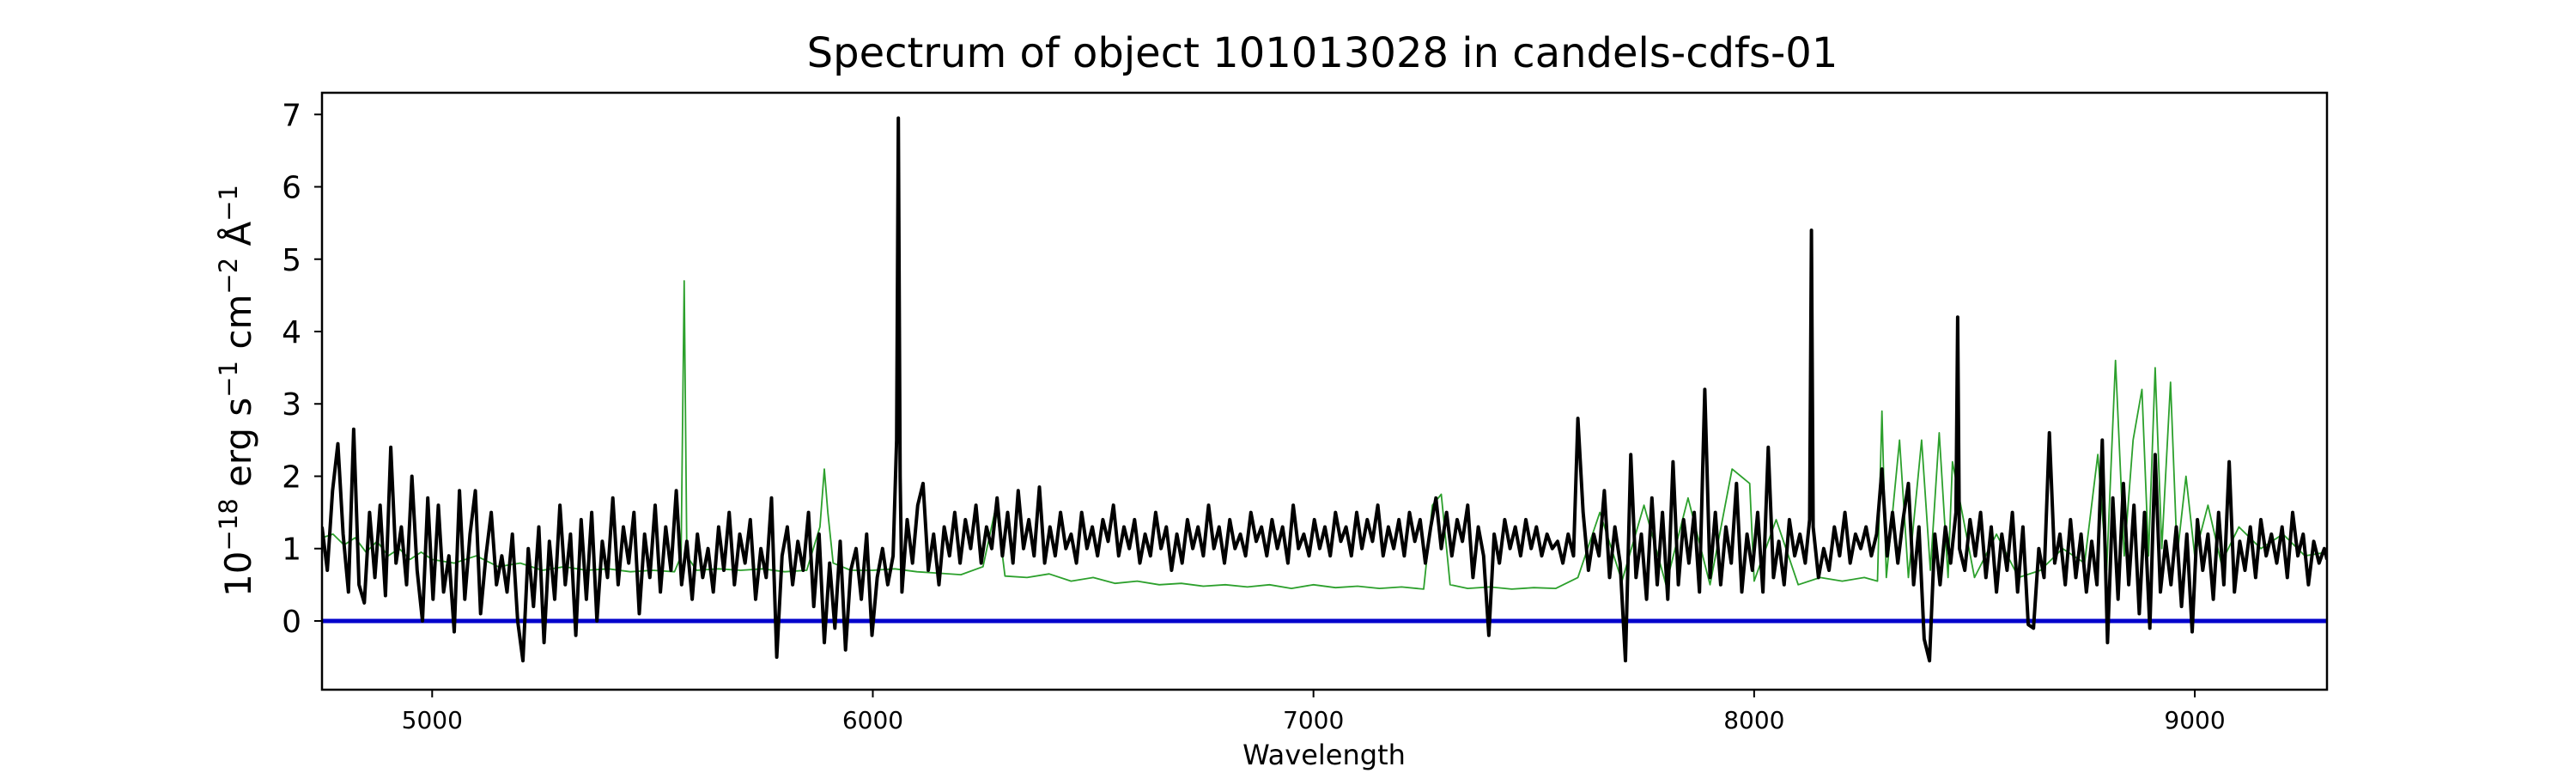 This screenshot has height=773, width=2576. Describe the element at coordinates (302, 369) in the screenshot. I see `y-axis-ticks: 0 1 2 3 4 5 6 7` at that location.